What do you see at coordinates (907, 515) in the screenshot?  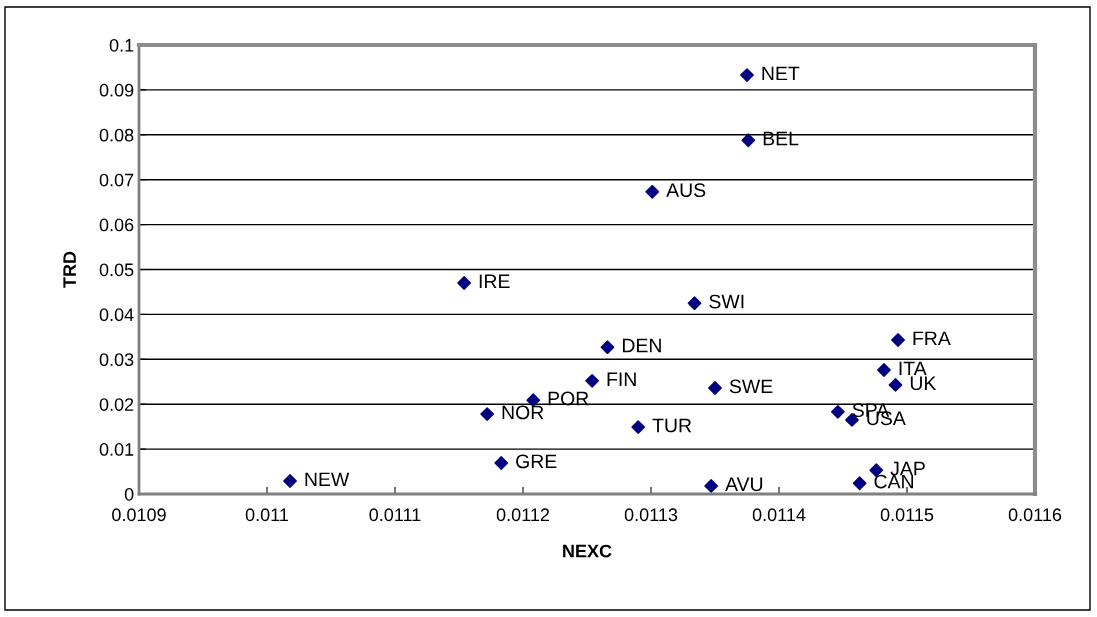 I see `x-tick-label: 0.0115` at bounding box center [907, 515].